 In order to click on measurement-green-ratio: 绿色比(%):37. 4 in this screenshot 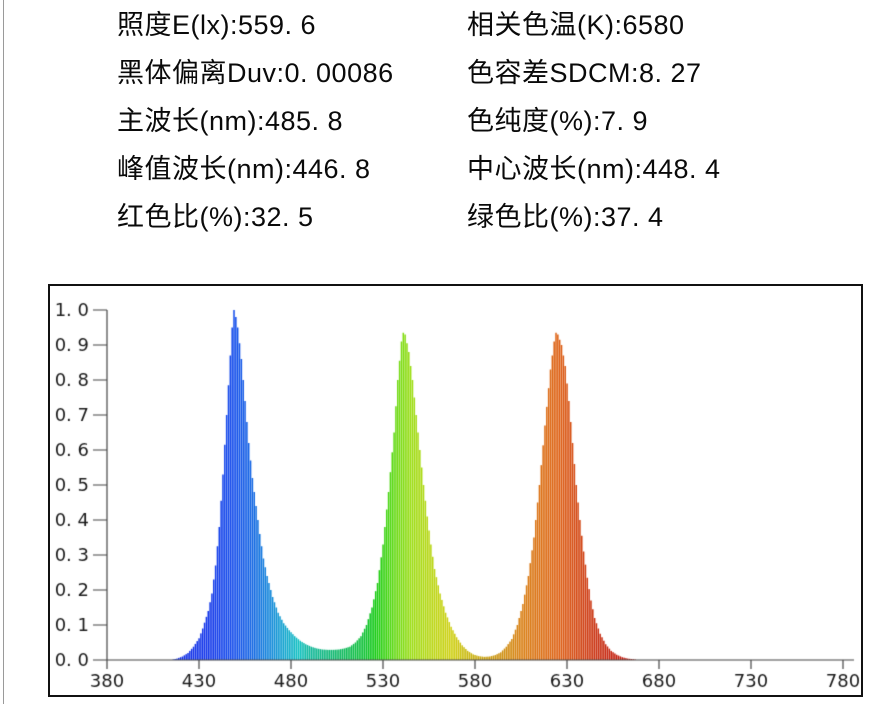, I will do `click(565, 217)`.